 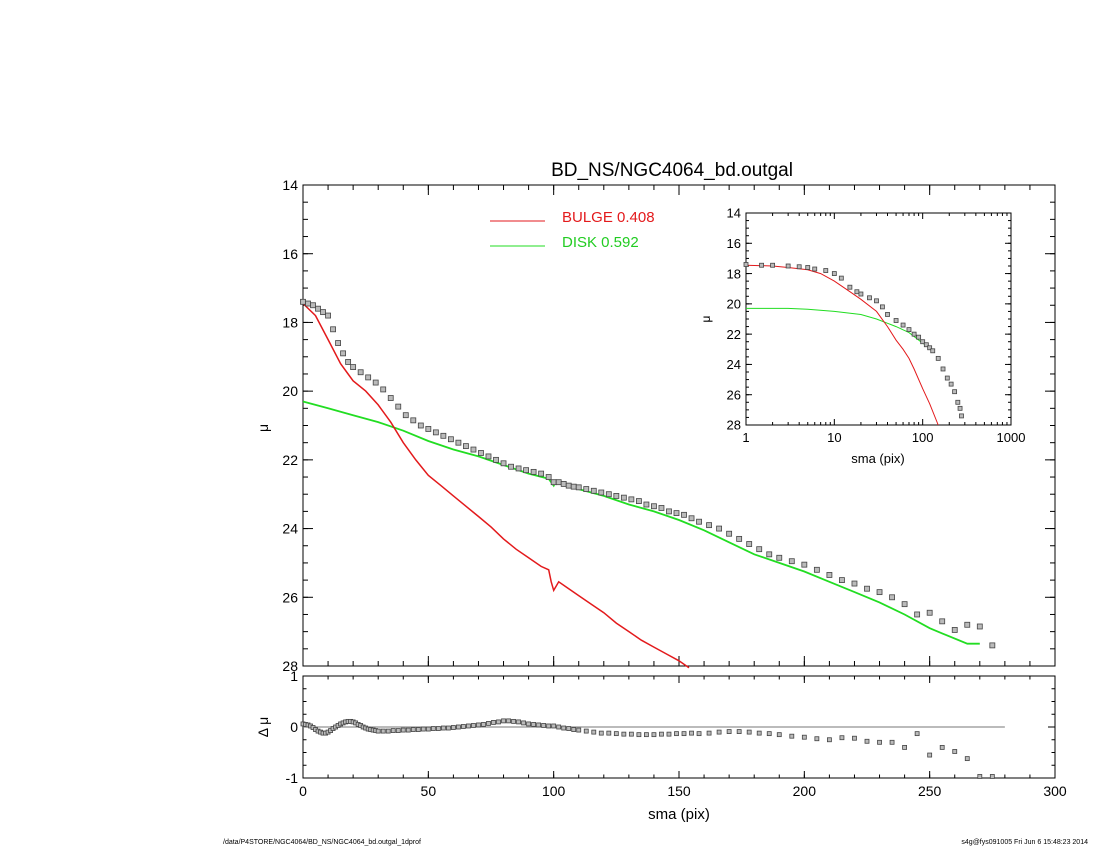 What do you see at coordinates (878, 319) in the screenshot?
I see `inset-background` at bounding box center [878, 319].